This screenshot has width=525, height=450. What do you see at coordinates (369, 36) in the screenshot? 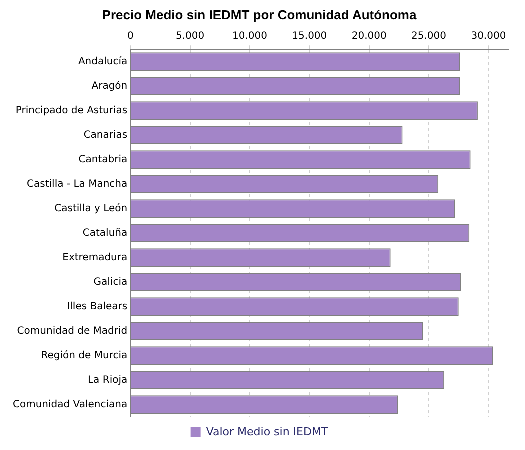
I see `x-tick-label: 20.000` at bounding box center [369, 36].